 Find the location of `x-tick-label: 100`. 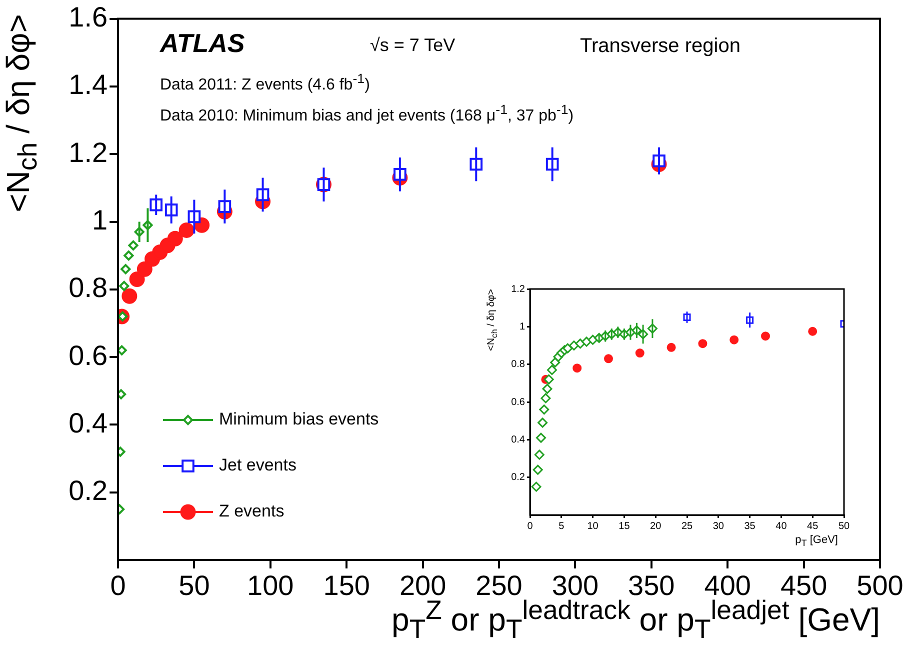

x-tick-label: 100 is located at coordinates (270, 585).